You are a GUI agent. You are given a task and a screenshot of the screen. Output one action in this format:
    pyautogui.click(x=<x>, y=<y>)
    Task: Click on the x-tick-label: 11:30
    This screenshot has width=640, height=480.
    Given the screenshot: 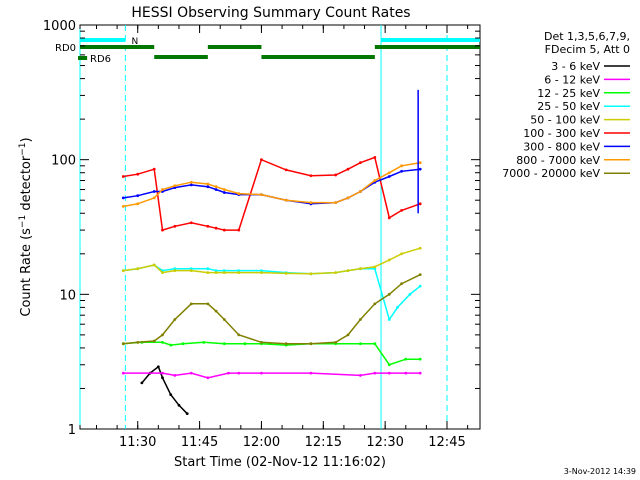 What is the action you would take?
    pyautogui.click(x=137, y=442)
    